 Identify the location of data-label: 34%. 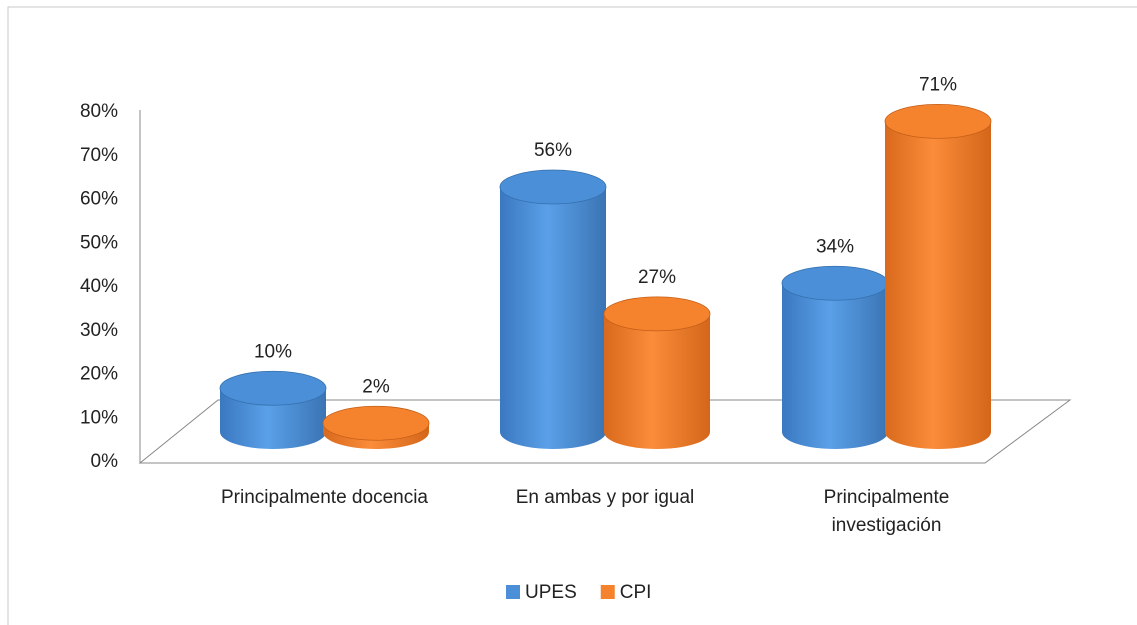
(835, 246).